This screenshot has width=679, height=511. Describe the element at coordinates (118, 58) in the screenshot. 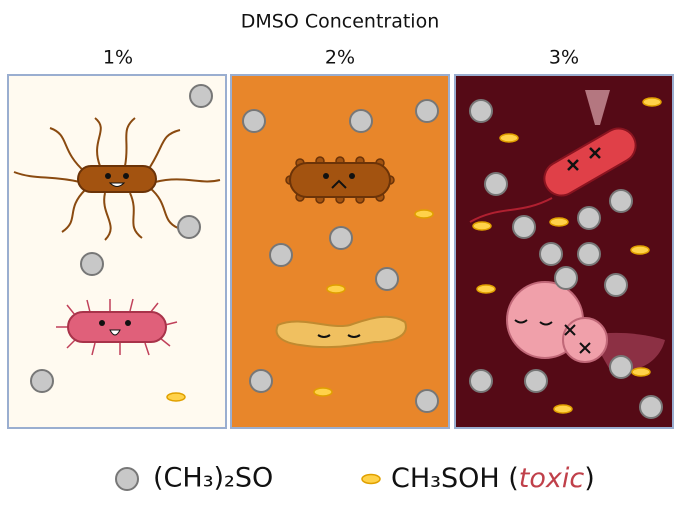

I see `panel-label: 1%` at that location.